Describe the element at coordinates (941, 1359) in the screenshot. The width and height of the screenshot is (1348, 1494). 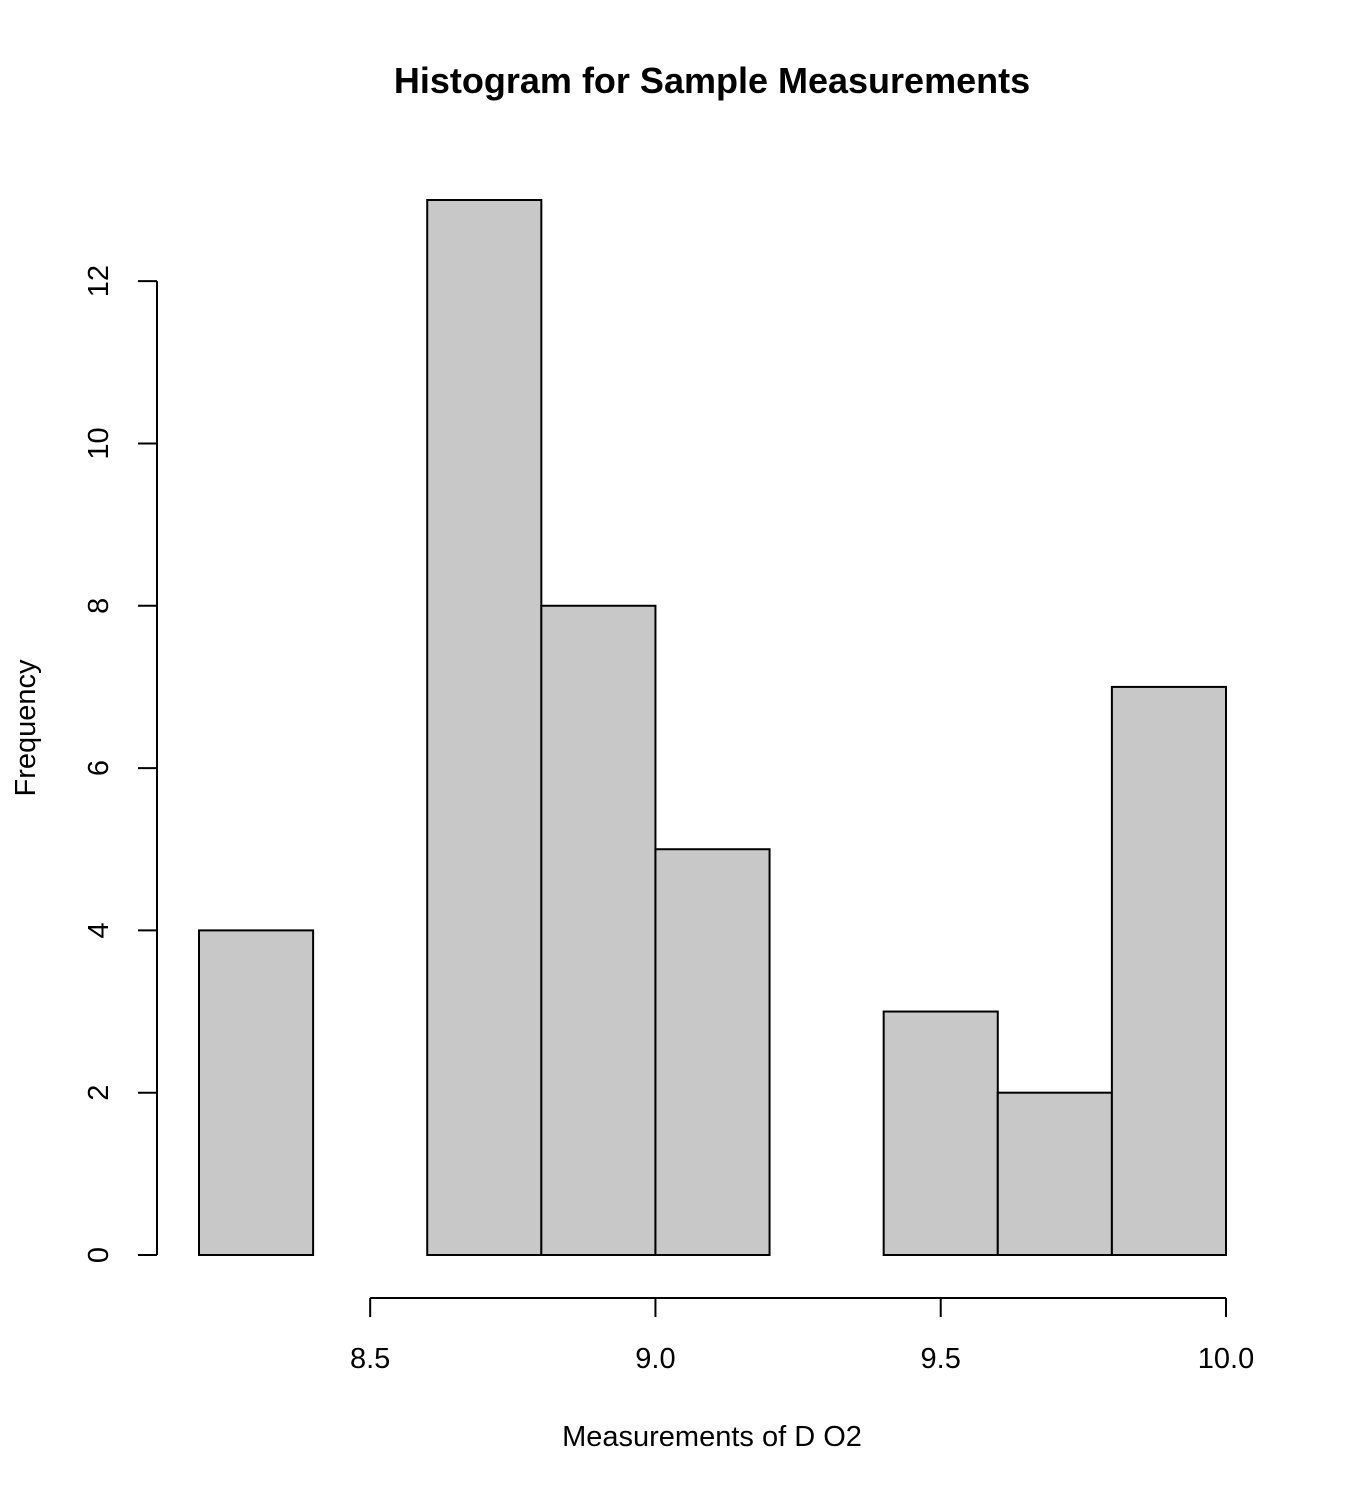
I see `x-tick-label-2: 9.5` at that location.